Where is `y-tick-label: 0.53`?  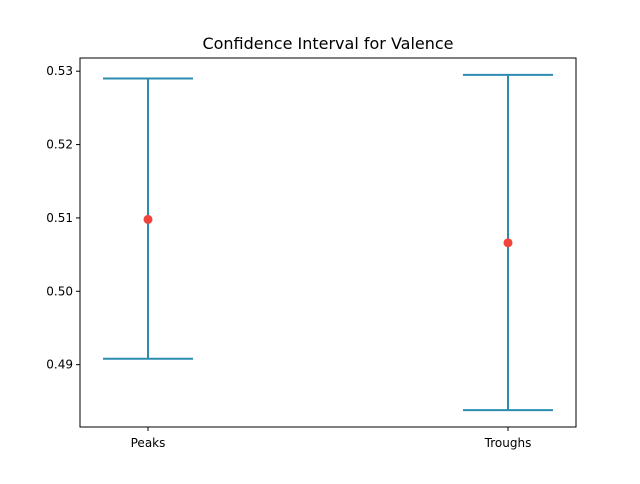 y-tick-label: 0.53 is located at coordinates (59, 71).